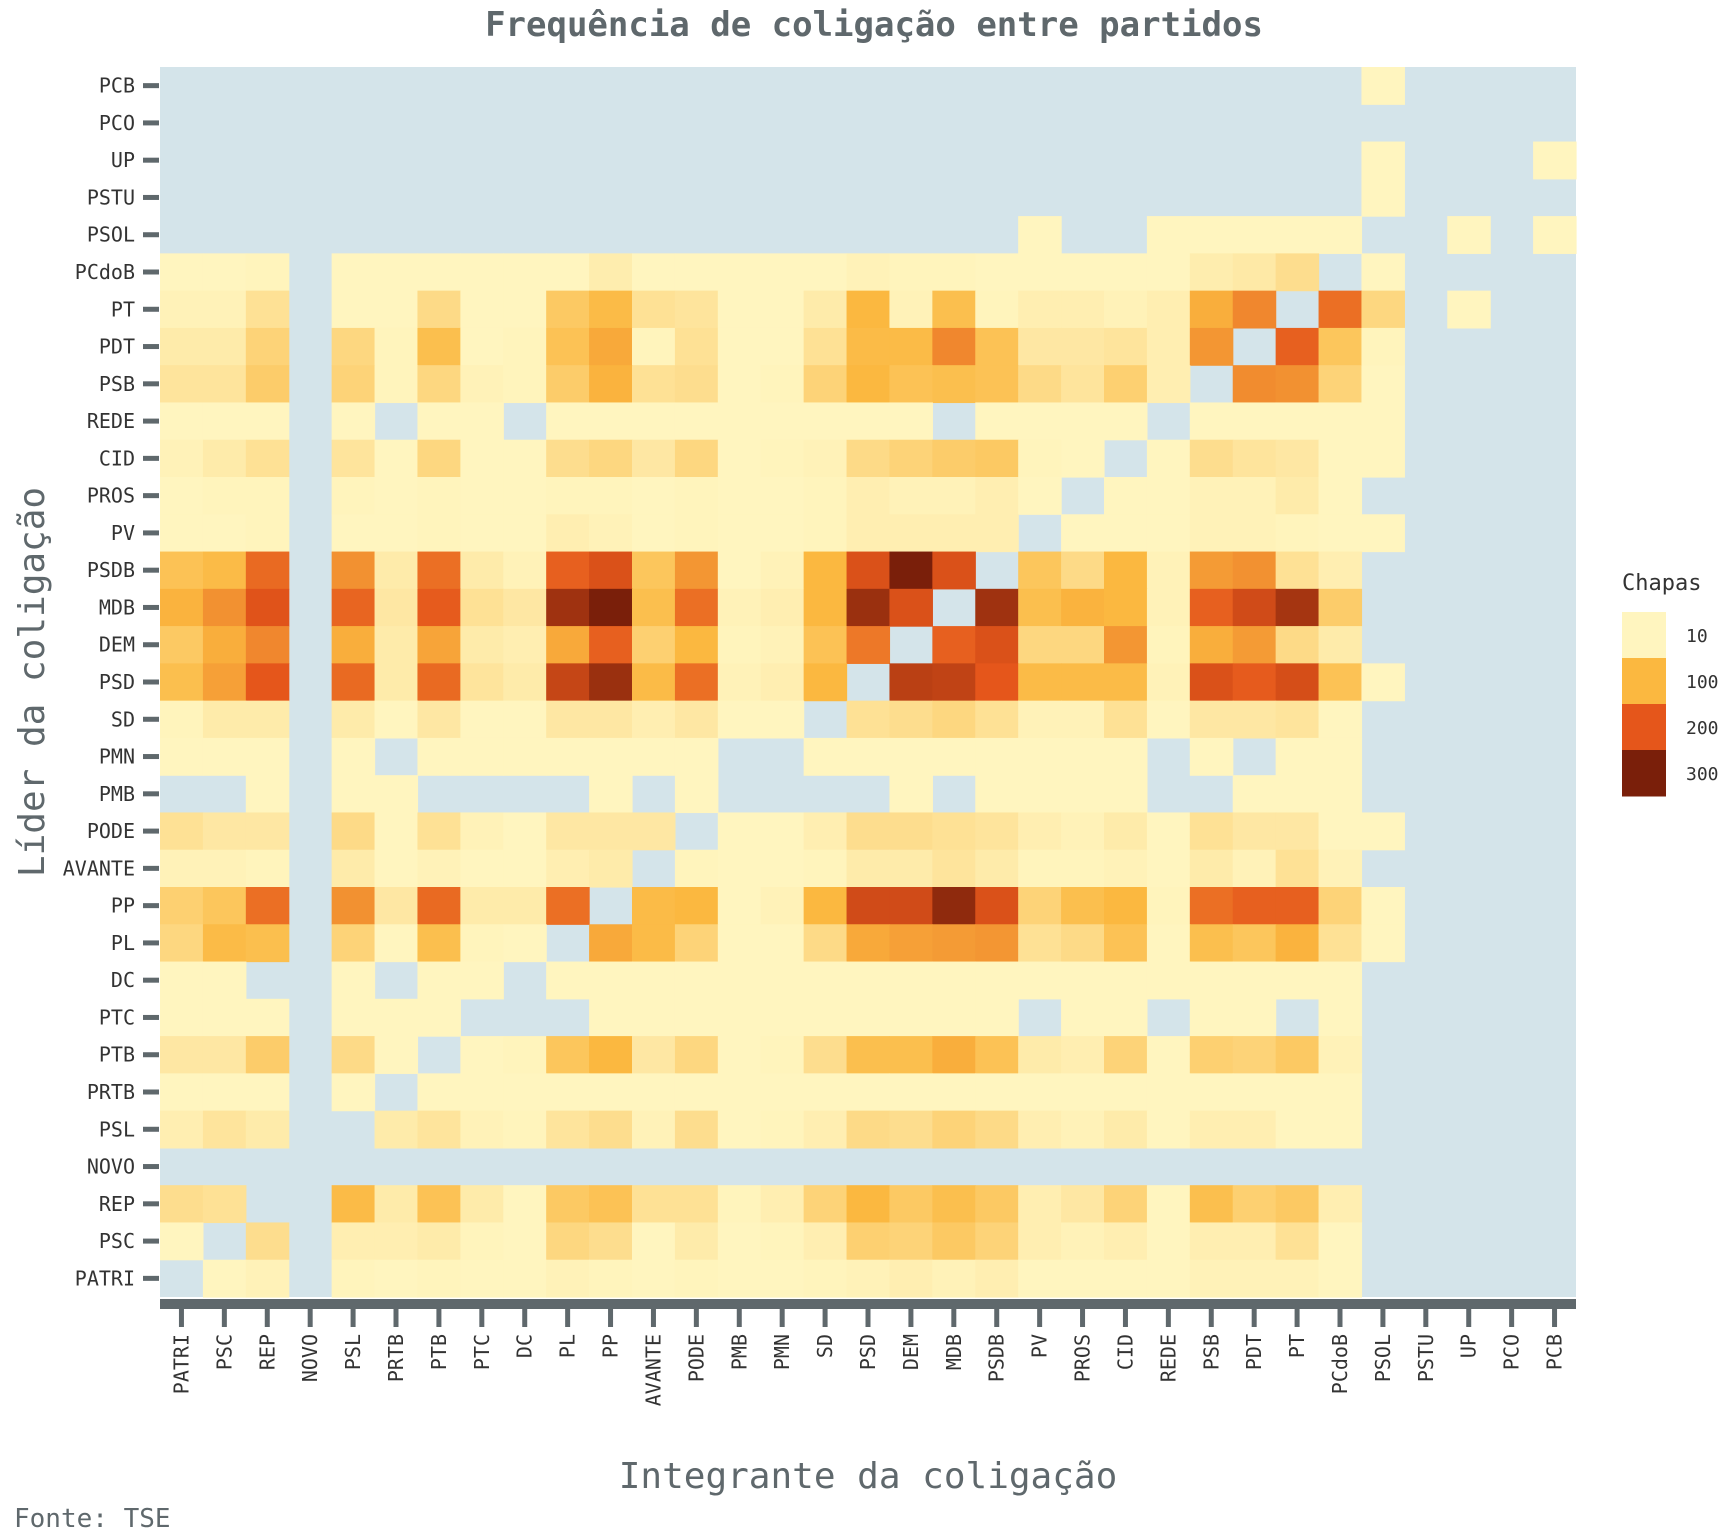 Image resolution: width=1728 pixels, height=1536 pixels. I want to click on y-tick-label: PSTU, so click(111, 197).